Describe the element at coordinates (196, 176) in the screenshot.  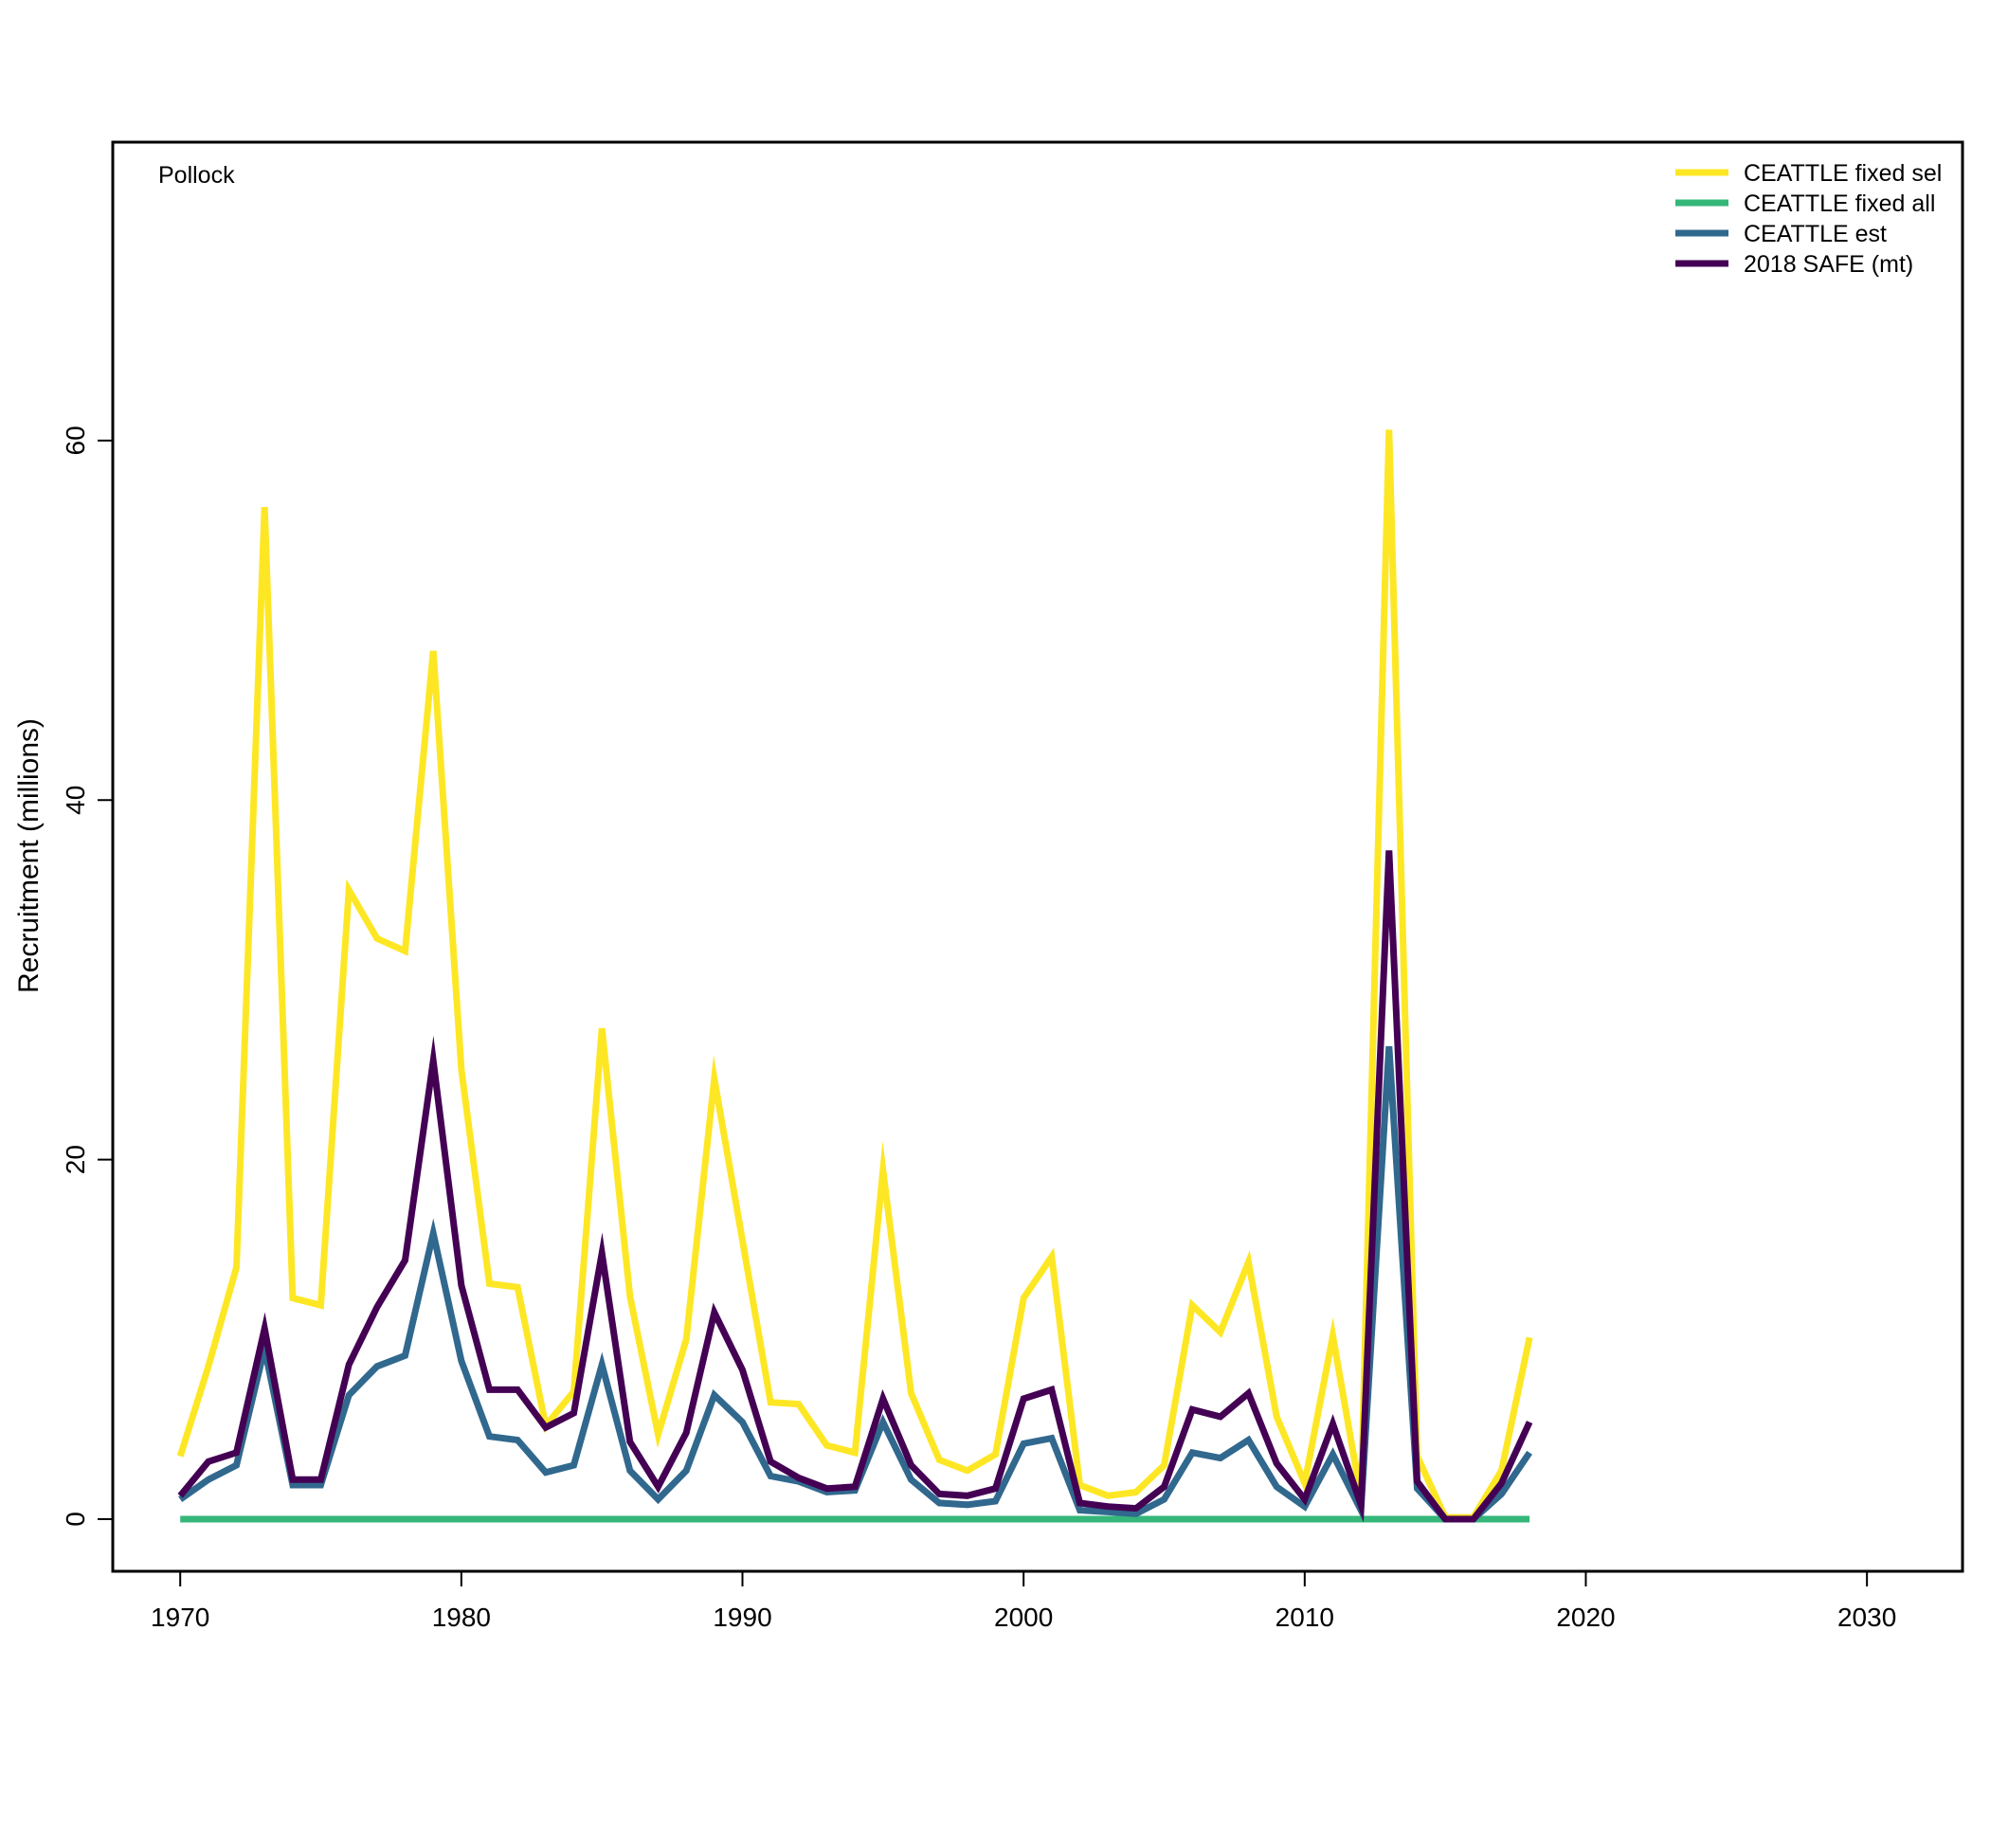
I see `panel-label: Pollock` at that location.